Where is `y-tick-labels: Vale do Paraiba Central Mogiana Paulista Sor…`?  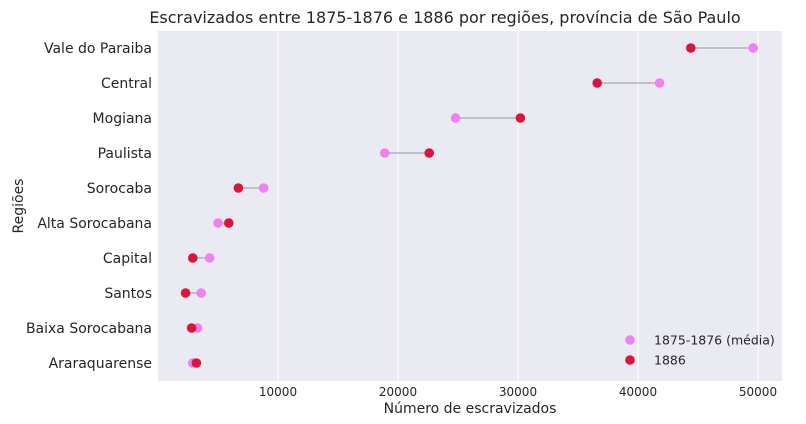
y-tick-labels: Vale do Paraiba Central Mogiana Paulista Sor… is located at coordinates (89, 206).